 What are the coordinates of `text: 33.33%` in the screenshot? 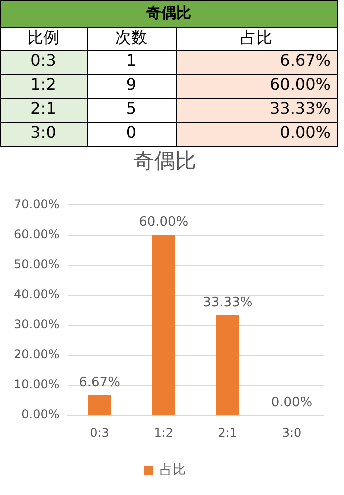 It's located at (228, 302).